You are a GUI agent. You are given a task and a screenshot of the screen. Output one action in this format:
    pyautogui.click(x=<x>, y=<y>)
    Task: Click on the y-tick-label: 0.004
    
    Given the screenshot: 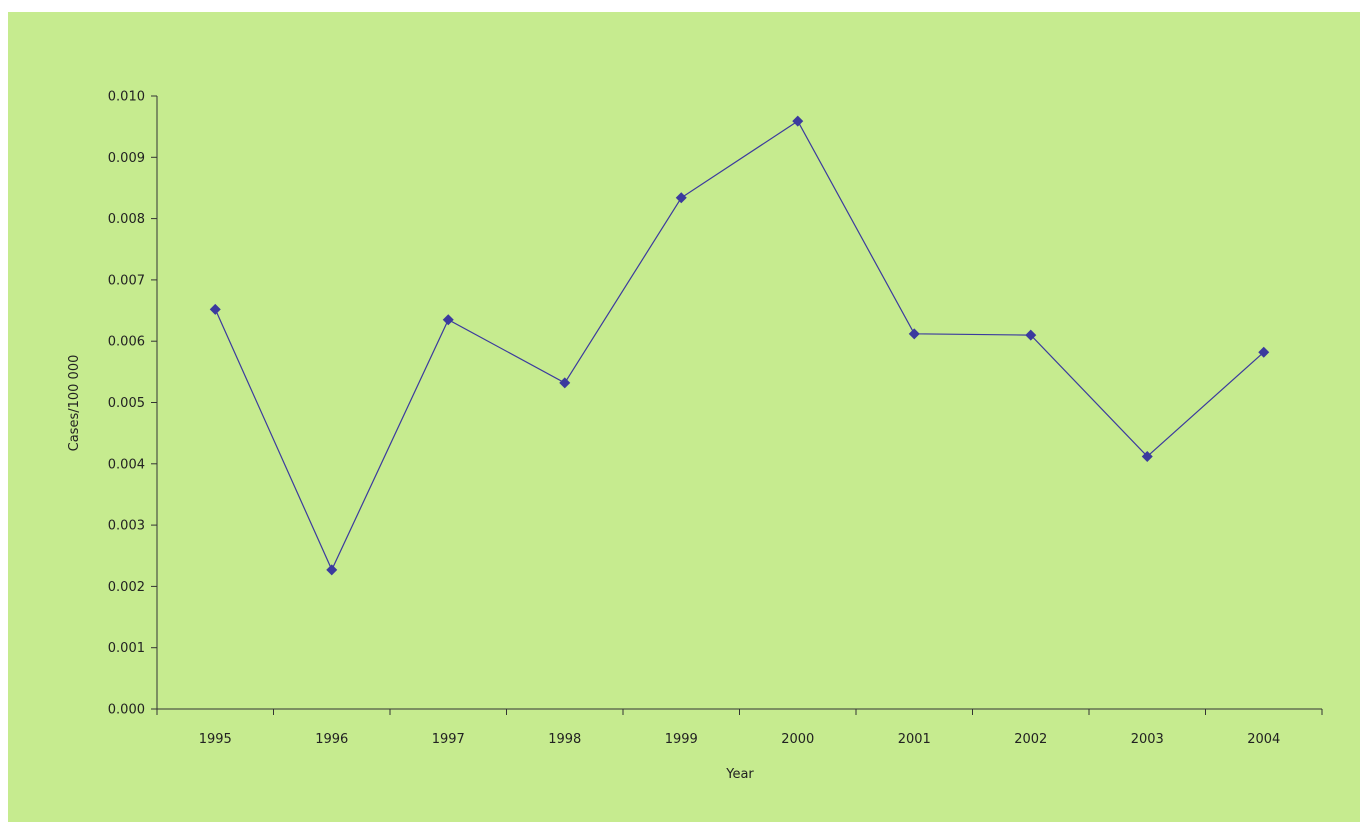 What is the action you would take?
    pyautogui.click(x=126, y=464)
    